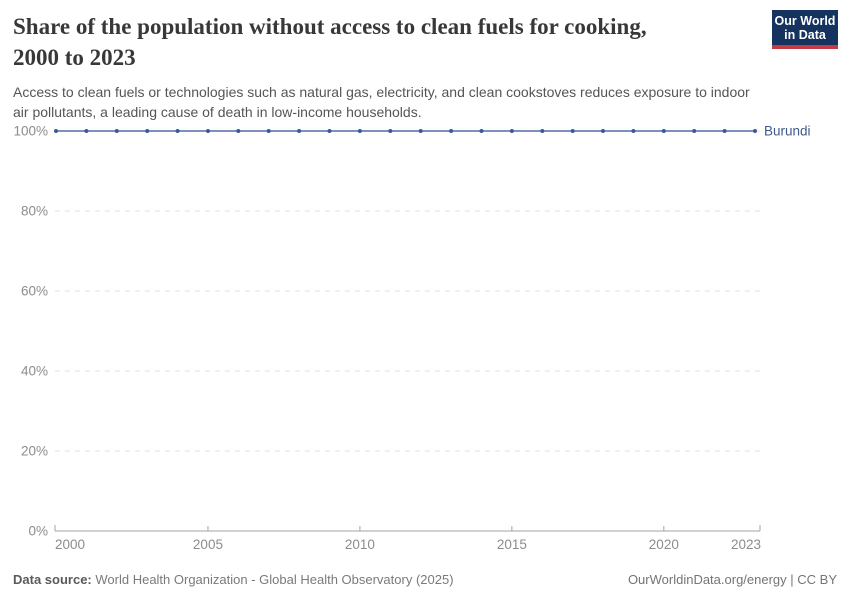  What do you see at coordinates (30, 131) in the screenshot?
I see `y-tick-label: 100%` at bounding box center [30, 131].